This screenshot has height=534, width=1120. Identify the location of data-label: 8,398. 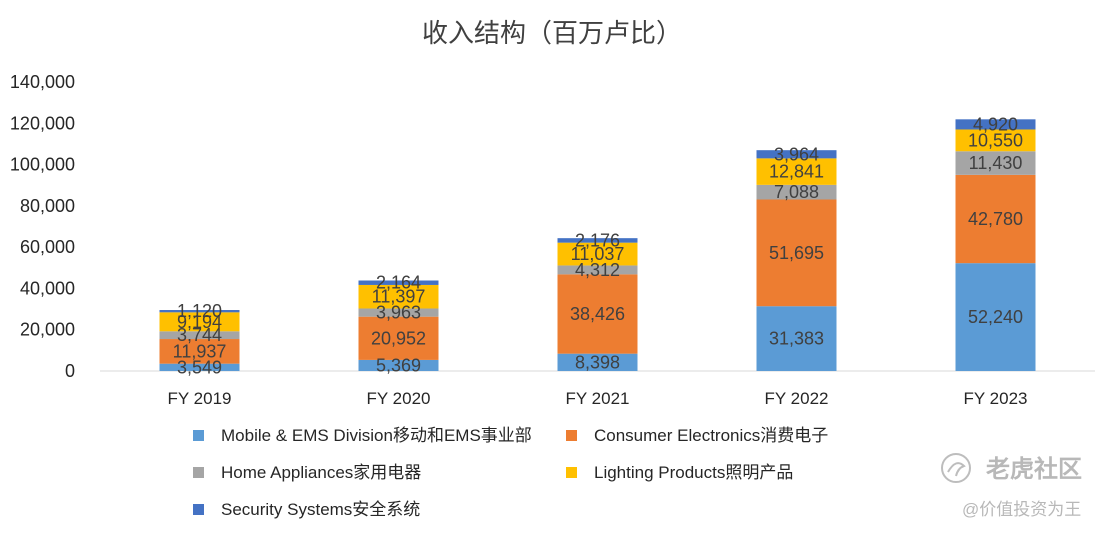
(597, 362).